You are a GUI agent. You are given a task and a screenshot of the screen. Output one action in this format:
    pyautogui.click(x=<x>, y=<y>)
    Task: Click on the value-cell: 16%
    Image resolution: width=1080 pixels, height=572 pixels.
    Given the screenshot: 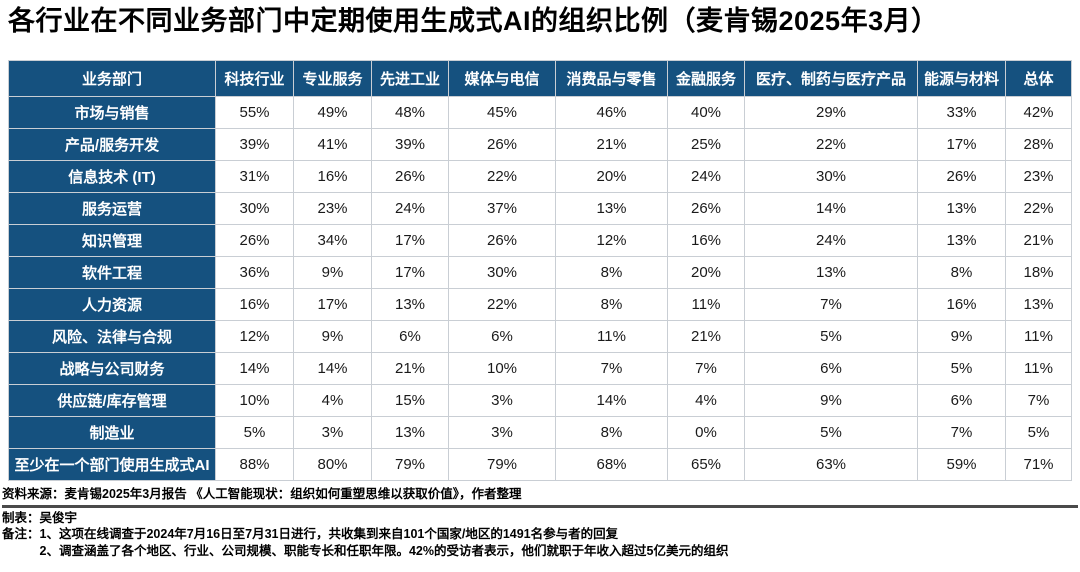 What is the action you would take?
    pyautogui.click(x=332, y=176)
    